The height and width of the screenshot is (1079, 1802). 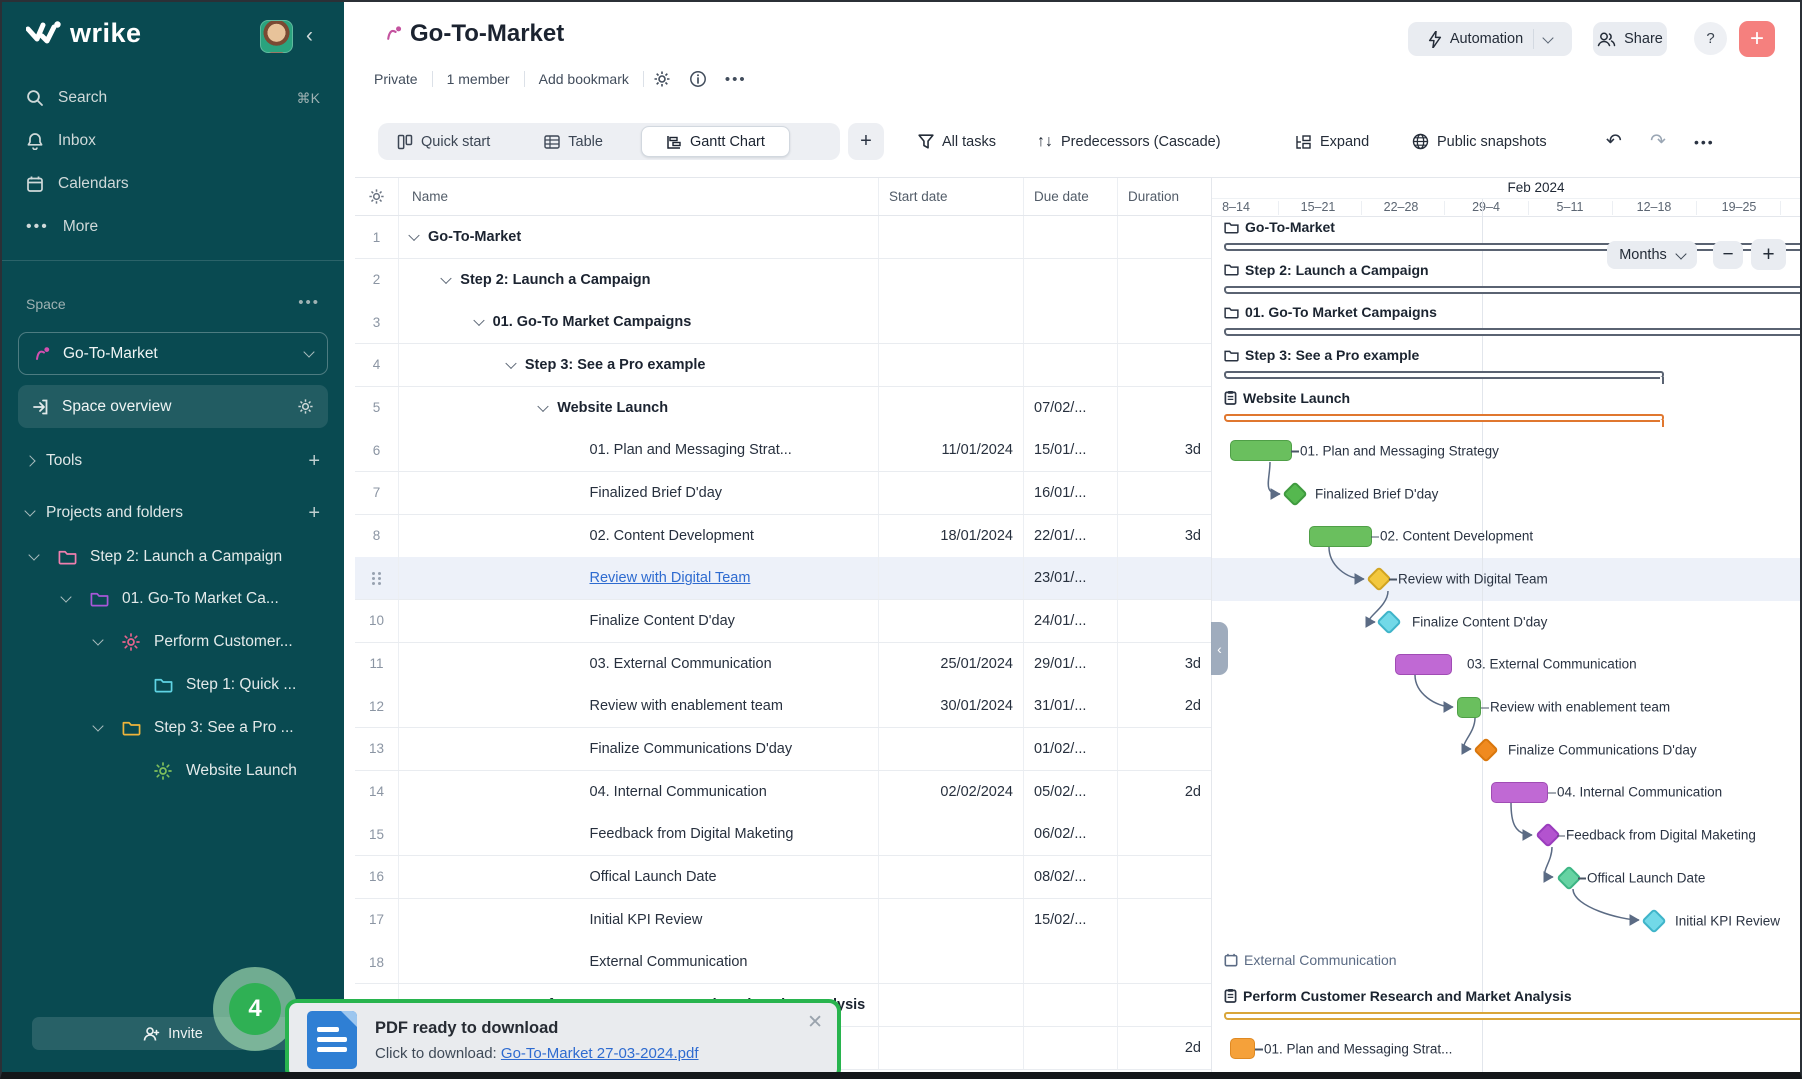 I want to click on table-row: 2 Step 2: Launch a Campaign, so click(x=783, y=280).